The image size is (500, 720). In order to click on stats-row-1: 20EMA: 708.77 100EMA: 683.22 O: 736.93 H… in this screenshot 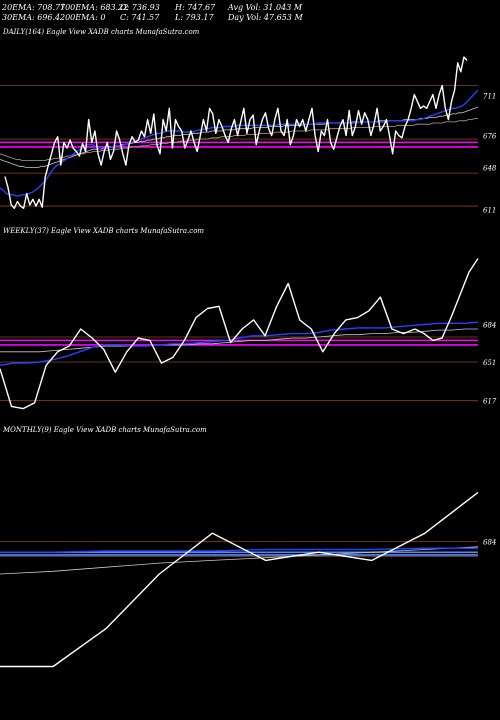, I will do `click(152, 7)`.